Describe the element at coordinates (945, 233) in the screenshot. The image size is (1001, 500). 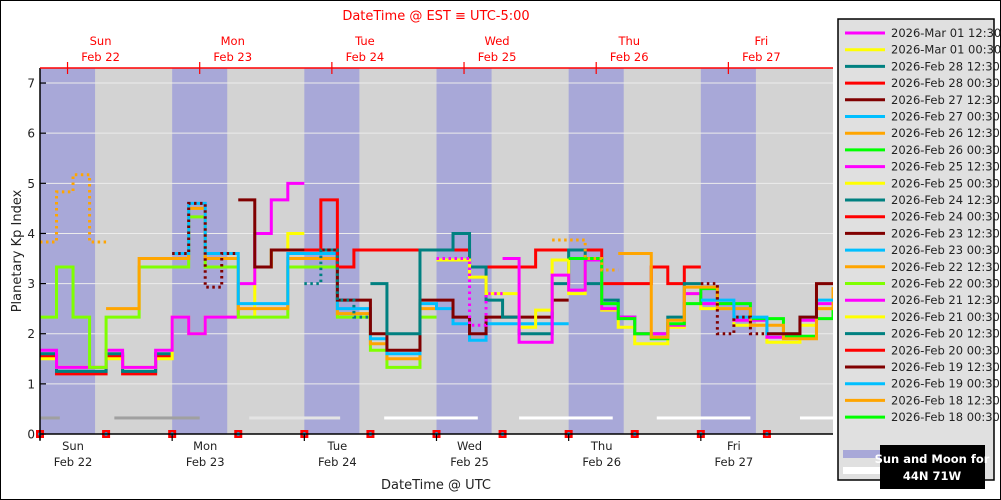
I see `legend-label: 2026-Feb 23 12:30` at that location.